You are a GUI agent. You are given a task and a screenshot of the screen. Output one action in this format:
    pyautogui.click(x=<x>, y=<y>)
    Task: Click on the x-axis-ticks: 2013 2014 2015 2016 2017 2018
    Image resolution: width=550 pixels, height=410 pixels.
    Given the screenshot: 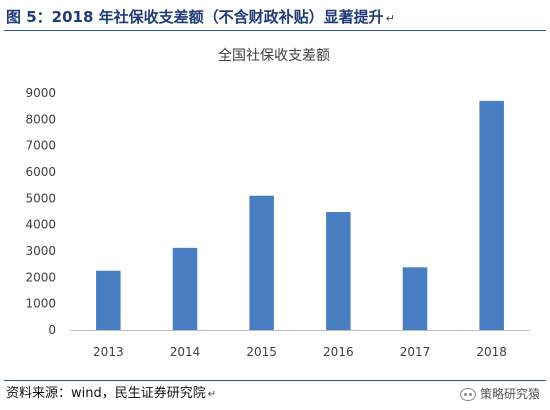 What is the action you would take?
    pyautogui.click(x=300, y=352)
    